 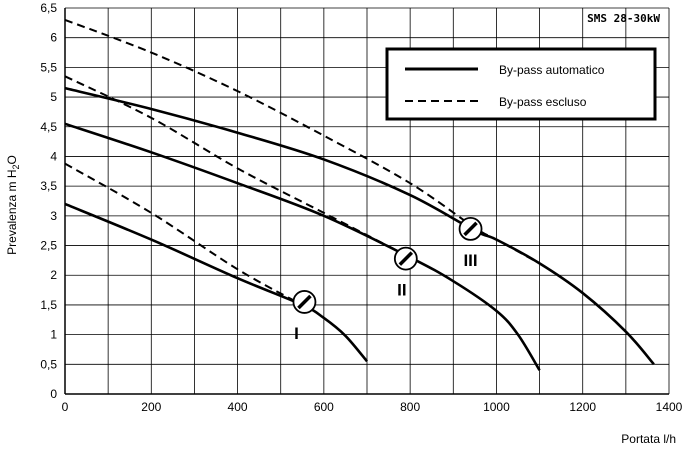 What do you see at coordinates (65, 407) in the screenshot?
I see `x-tick-label: 0` at bounding box center [65, 407].